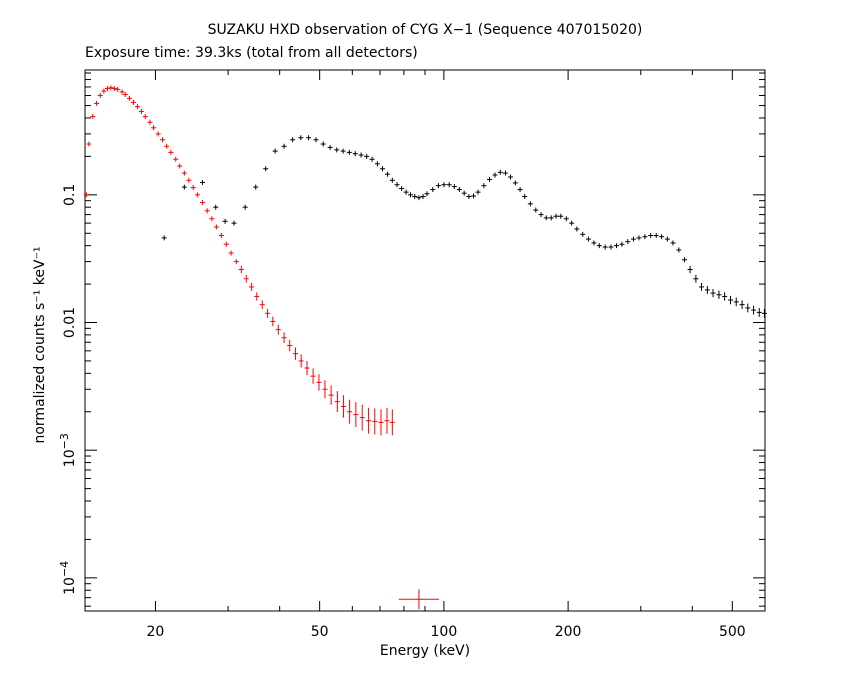 This screenshot has height=680, width=850. What do you see at coordinates (732, 632) in the screenshot?
I see `x-tick-label: 500` at bounding box center [732, 632].